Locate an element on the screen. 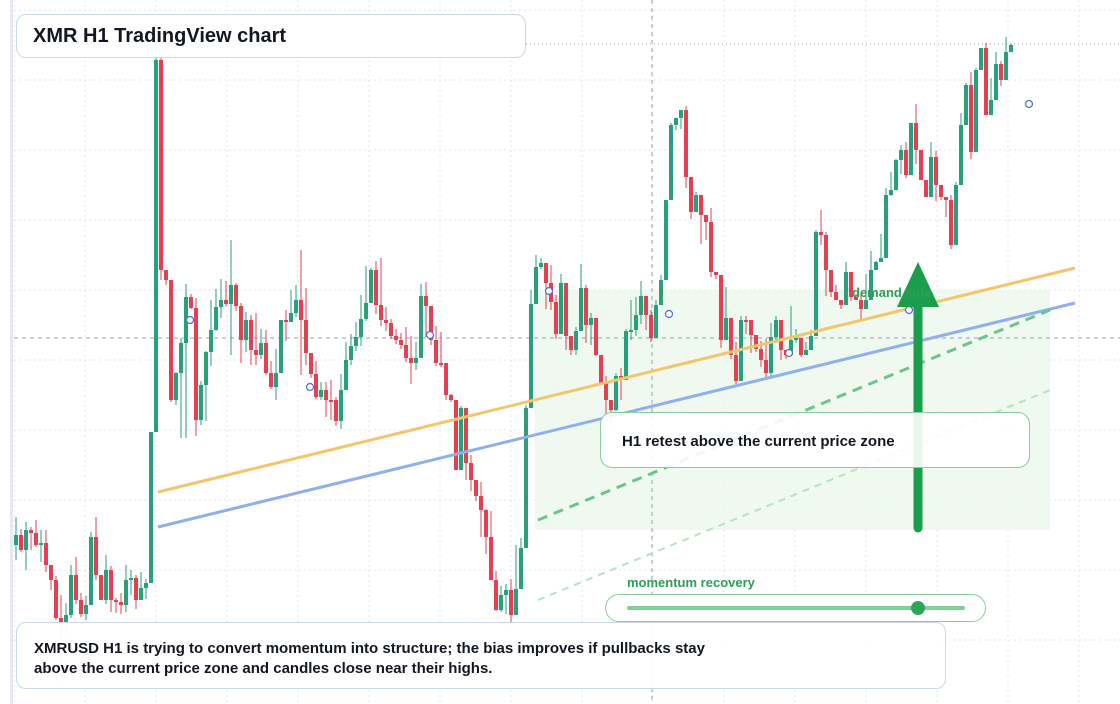  demand-side-label: demand side is located at coordinates (892, 292).